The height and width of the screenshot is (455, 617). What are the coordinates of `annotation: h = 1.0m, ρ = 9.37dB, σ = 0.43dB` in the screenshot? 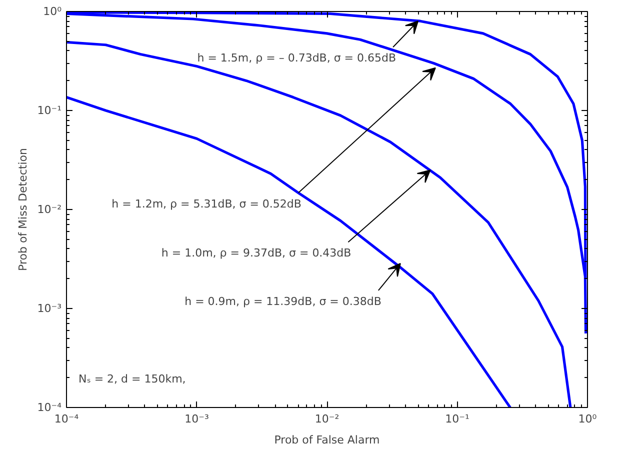 It's located at (256, 253).